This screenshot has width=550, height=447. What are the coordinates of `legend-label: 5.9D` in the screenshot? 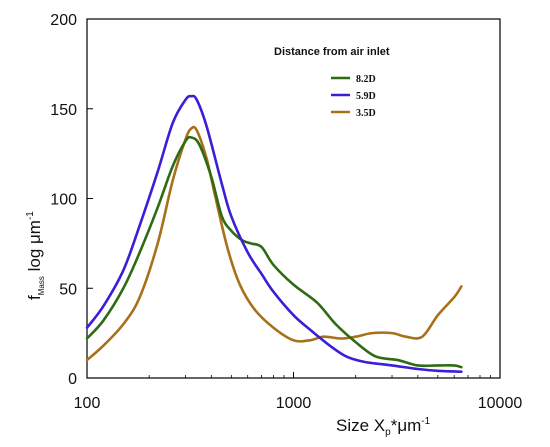 It's located at (366, 96).